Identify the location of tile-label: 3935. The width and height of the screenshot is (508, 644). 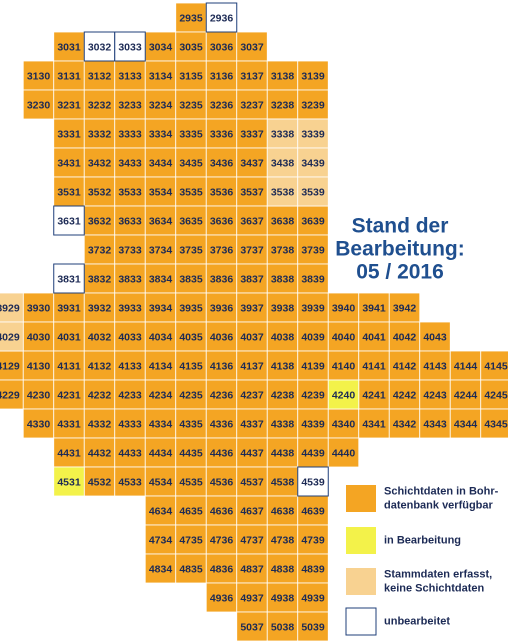
(191, 308).